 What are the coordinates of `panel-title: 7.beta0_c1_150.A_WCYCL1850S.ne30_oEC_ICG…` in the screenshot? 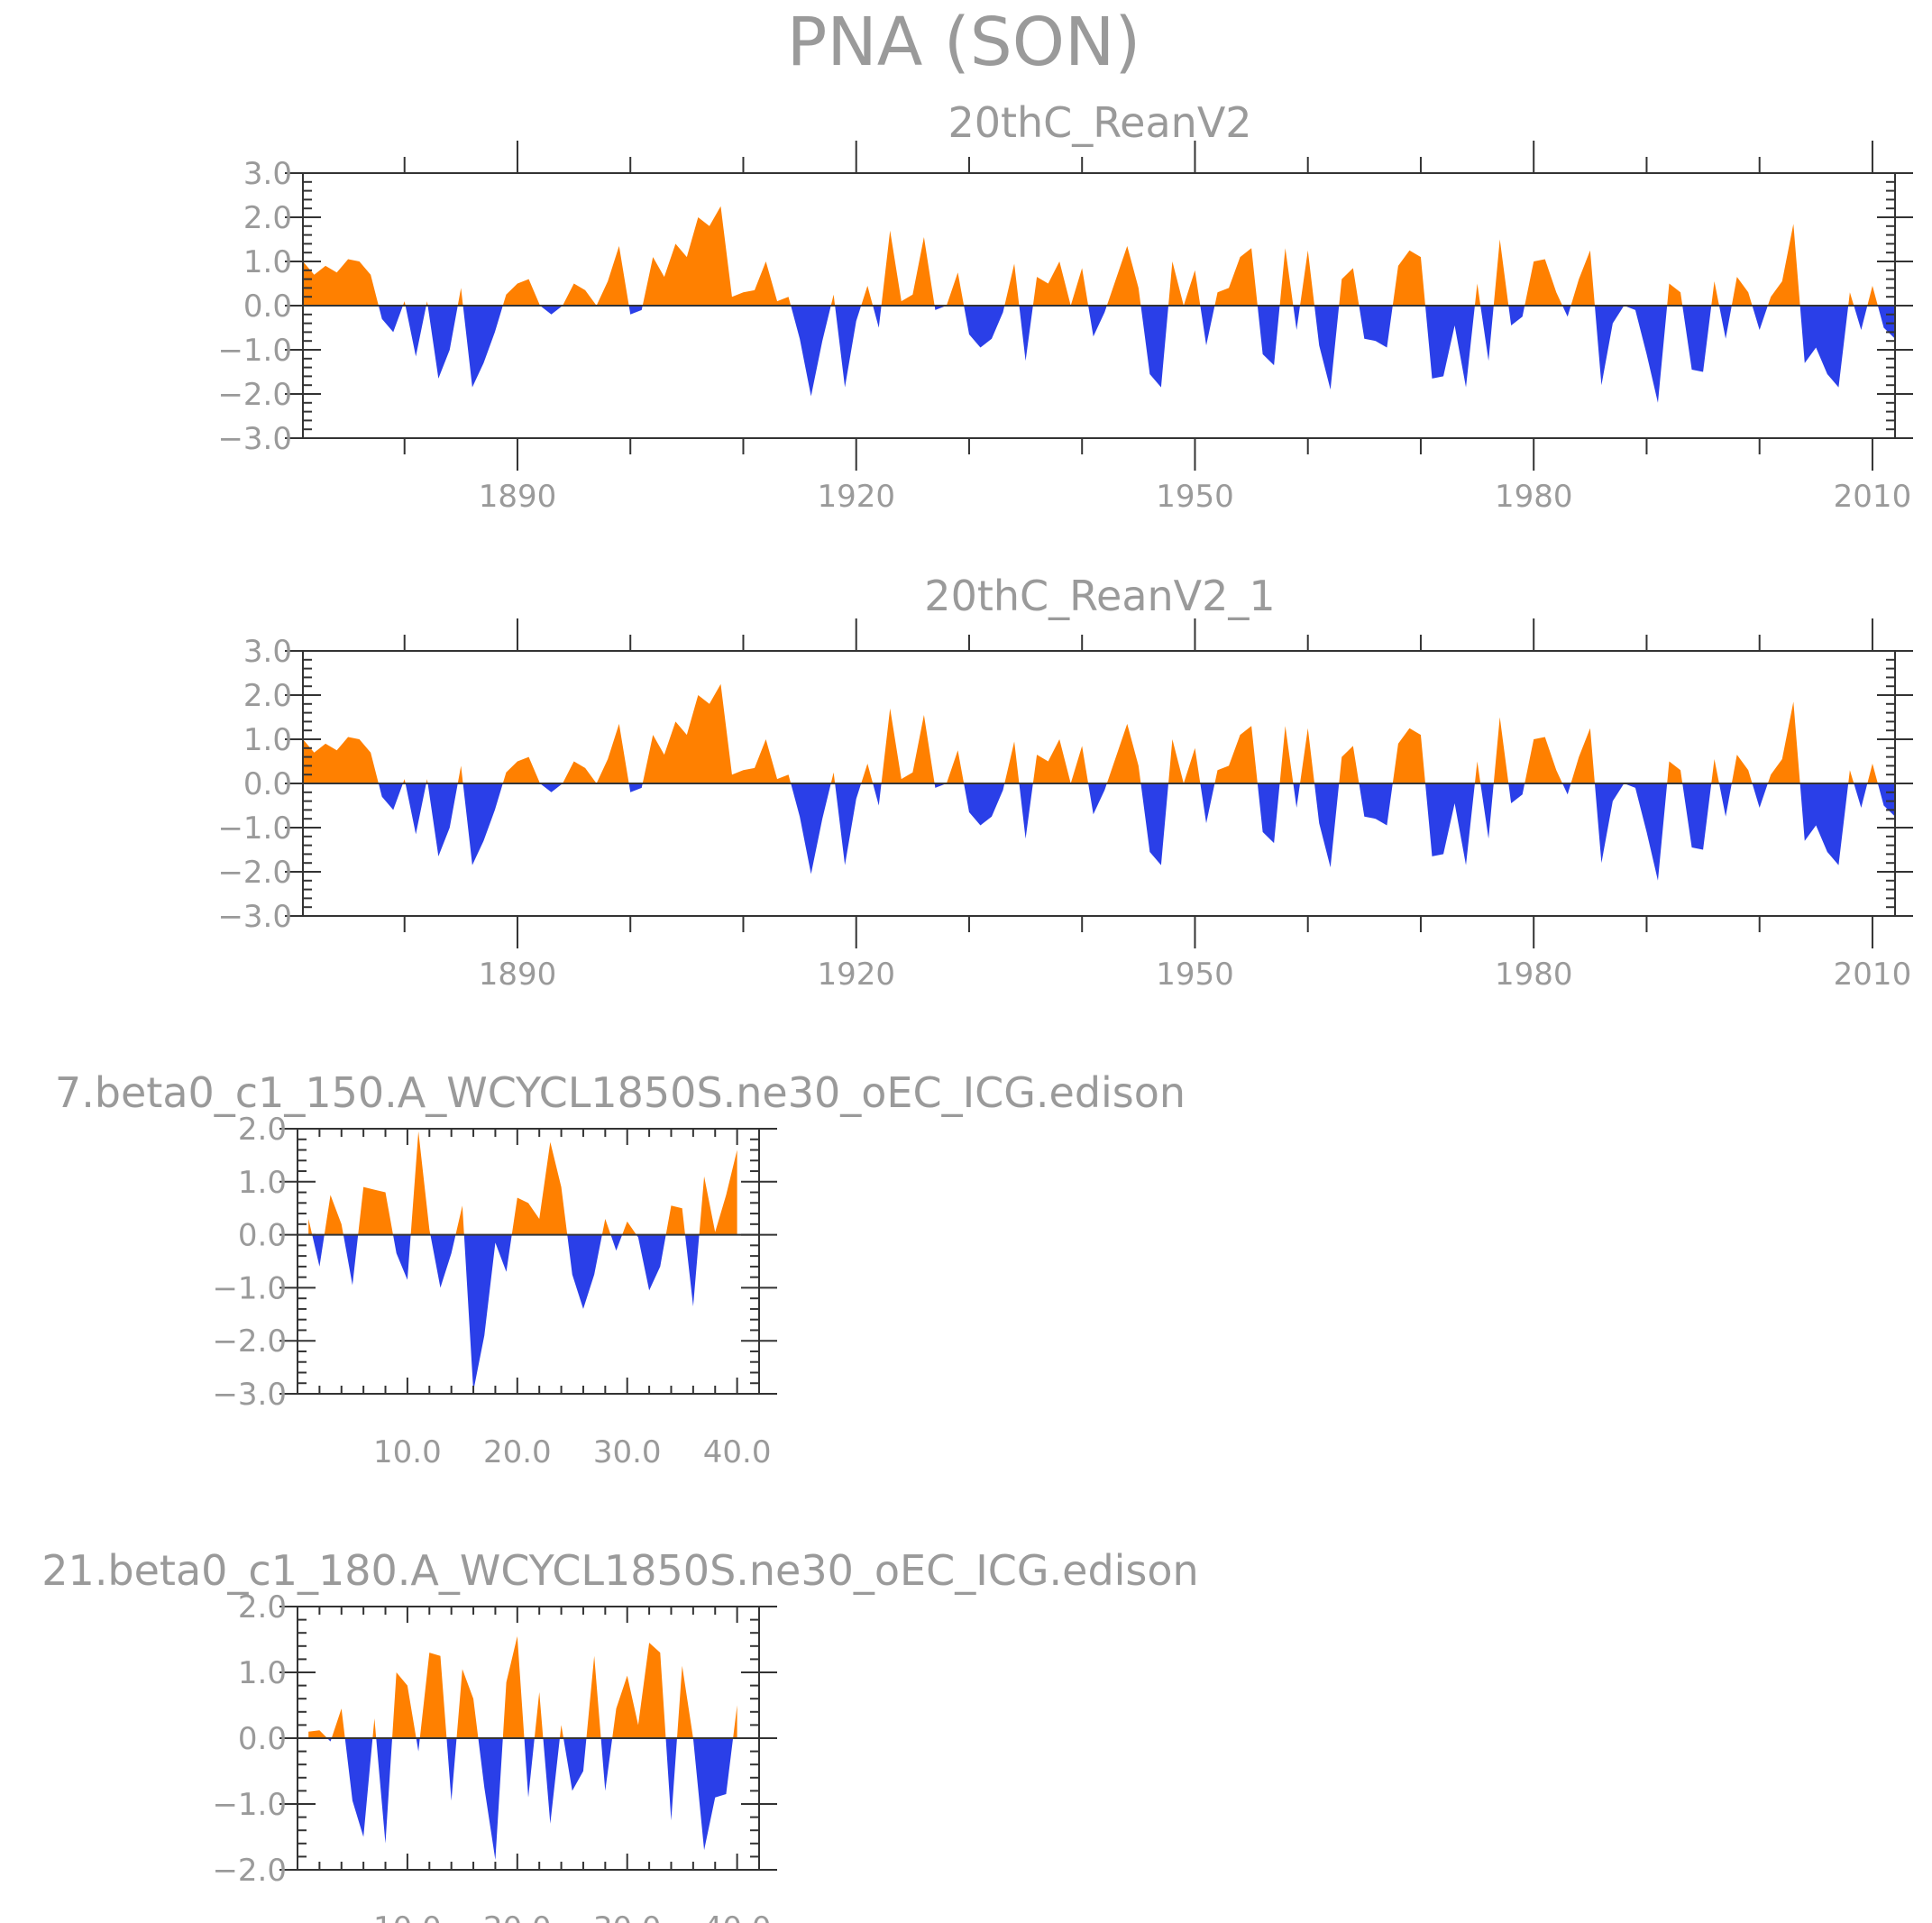 It's located at (620, 1092).